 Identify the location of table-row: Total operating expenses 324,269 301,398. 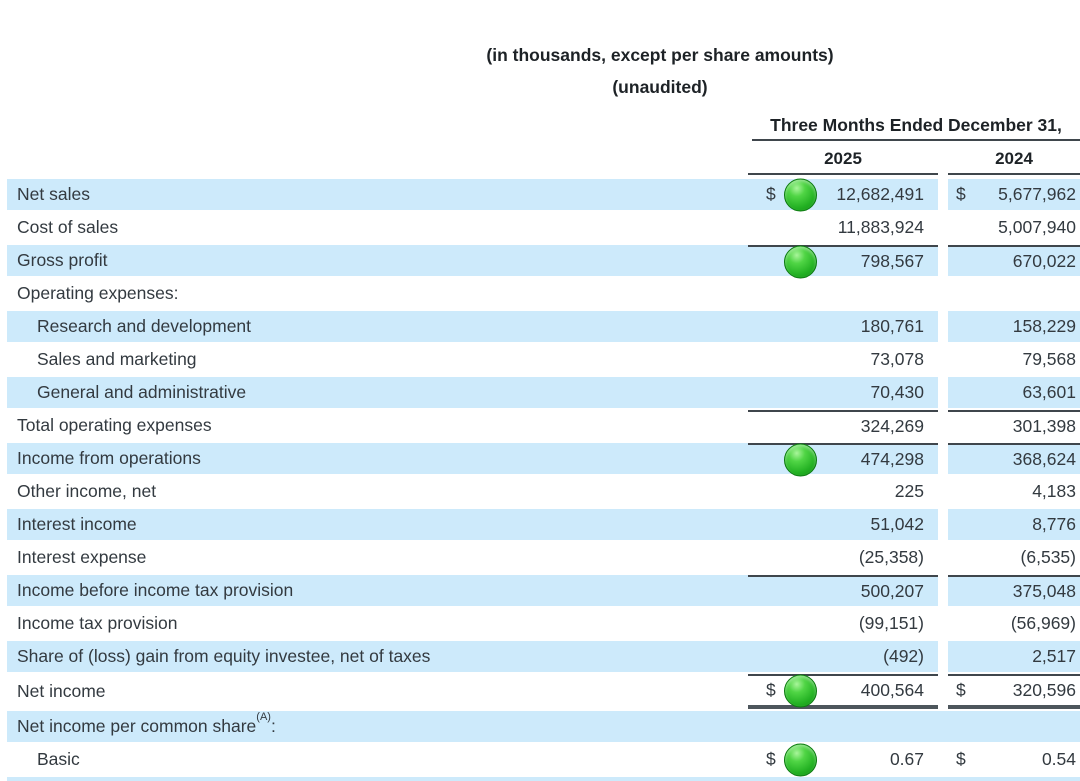
(543, 424).